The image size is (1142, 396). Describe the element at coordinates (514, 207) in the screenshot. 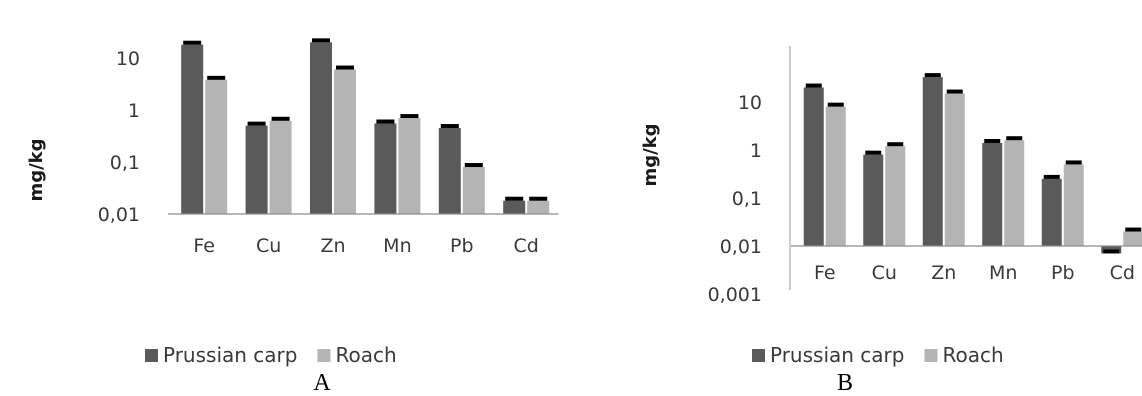

I see `bar-cd-prussian-carp` at that location.